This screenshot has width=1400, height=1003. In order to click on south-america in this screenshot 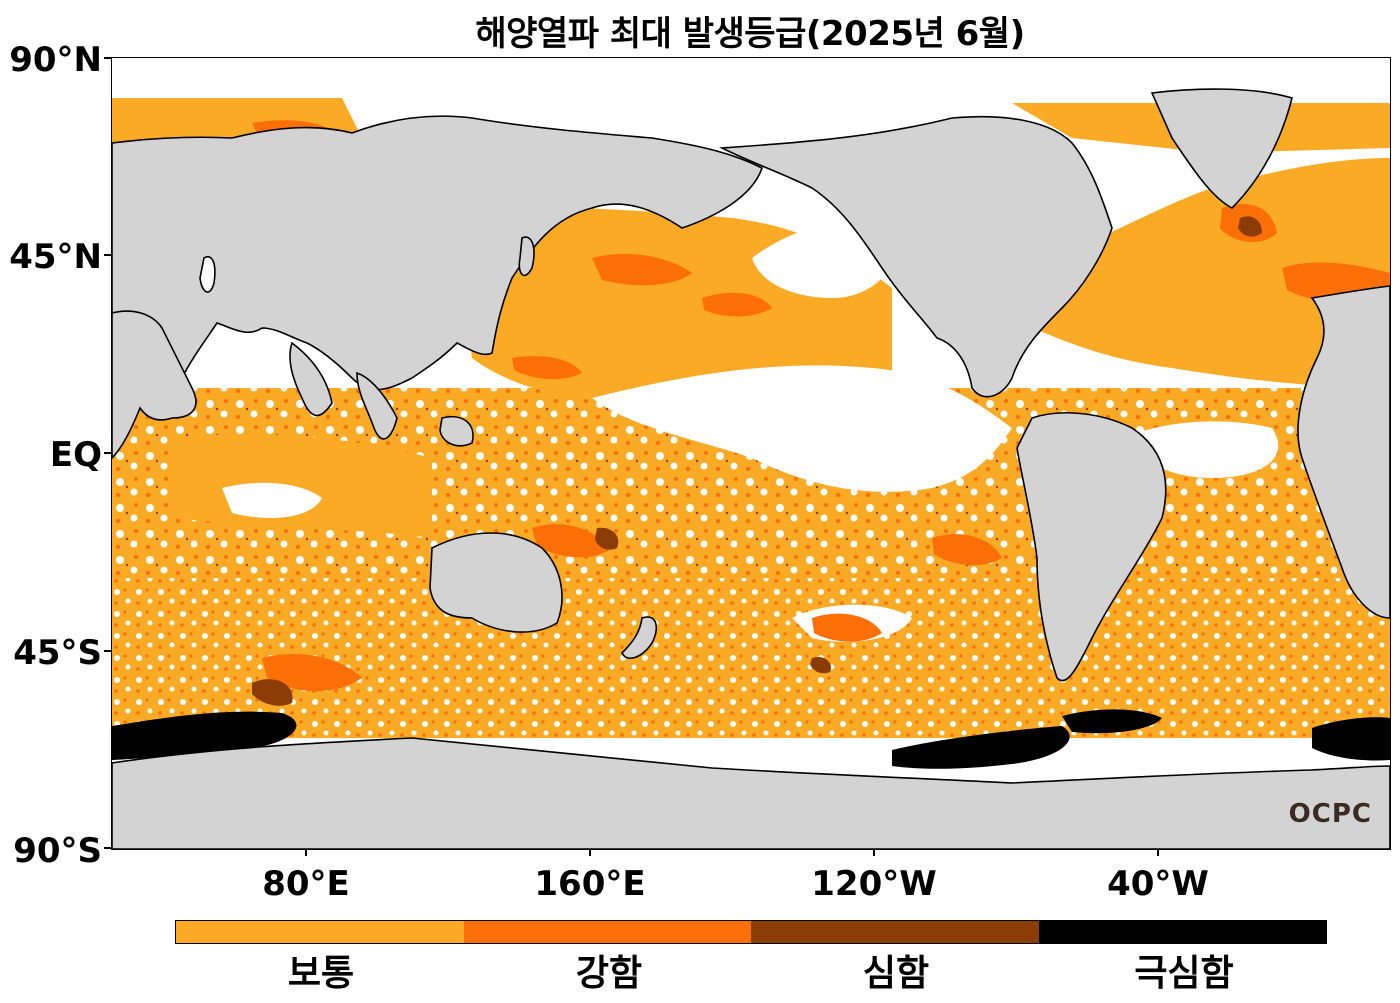, I will do `click(1091, 547)`.